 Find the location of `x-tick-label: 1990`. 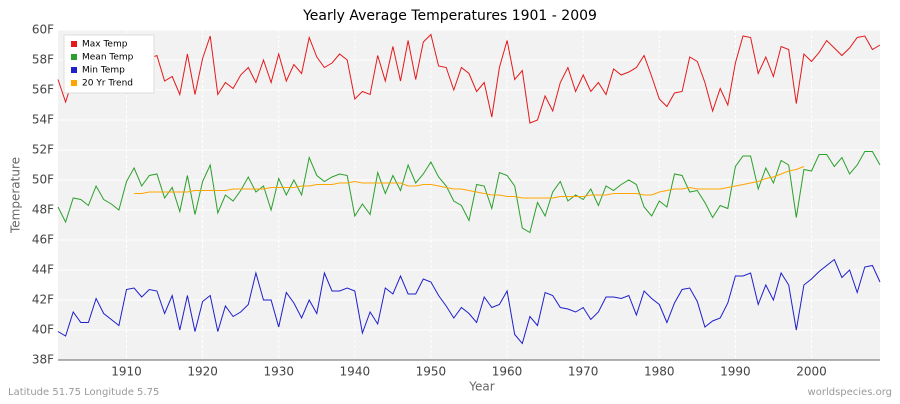

x-tick-label: 1990 is located at coordinates (735, 372).